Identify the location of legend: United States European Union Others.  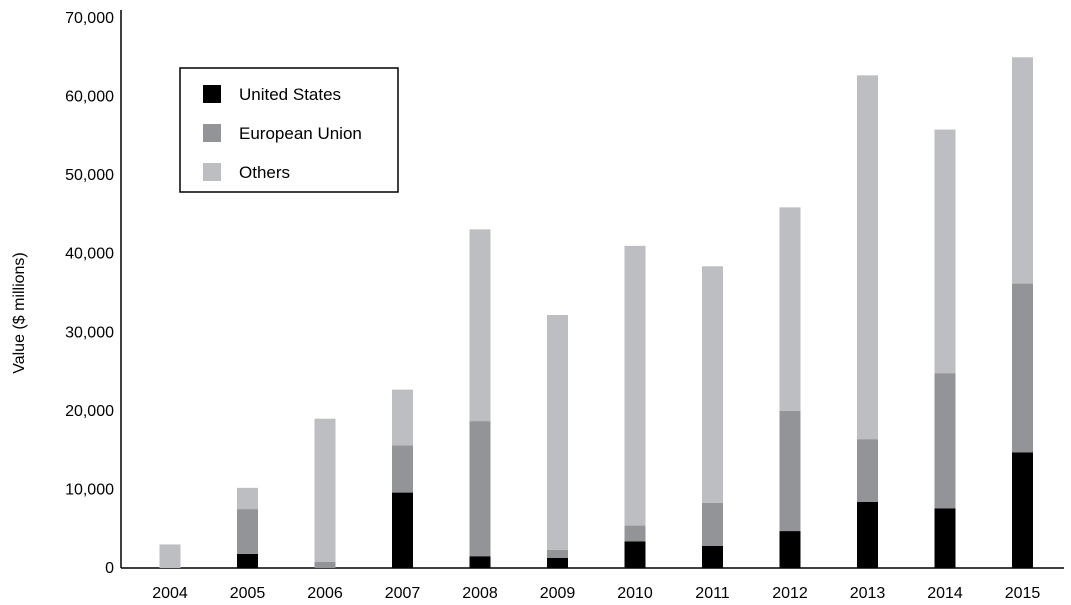
(289, 130).